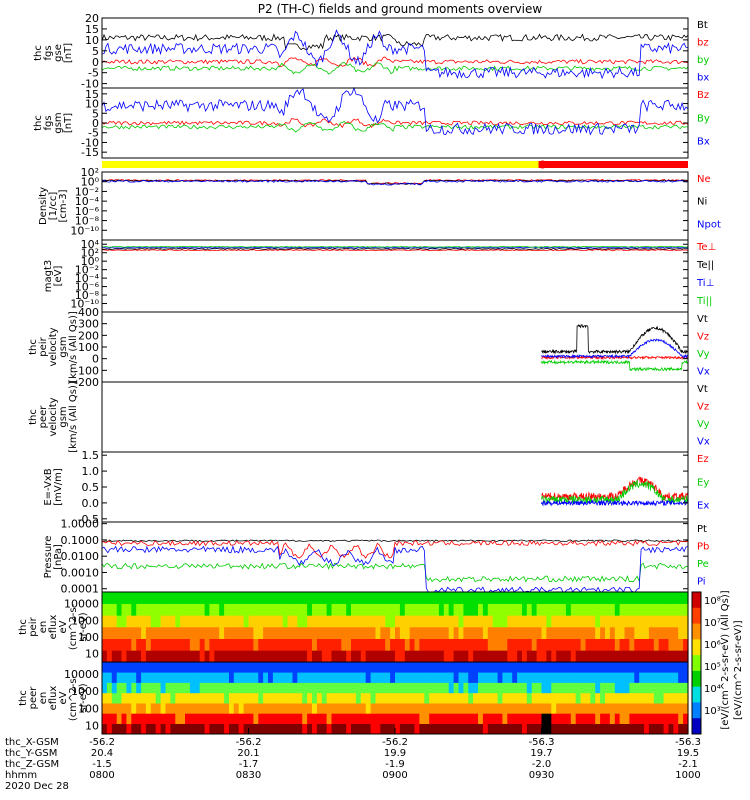 This screenshot has height=800, width=750. Describe the element at coordinates (703, 459) in the screenshot. I see `legend-Ez: Ez` at that location.